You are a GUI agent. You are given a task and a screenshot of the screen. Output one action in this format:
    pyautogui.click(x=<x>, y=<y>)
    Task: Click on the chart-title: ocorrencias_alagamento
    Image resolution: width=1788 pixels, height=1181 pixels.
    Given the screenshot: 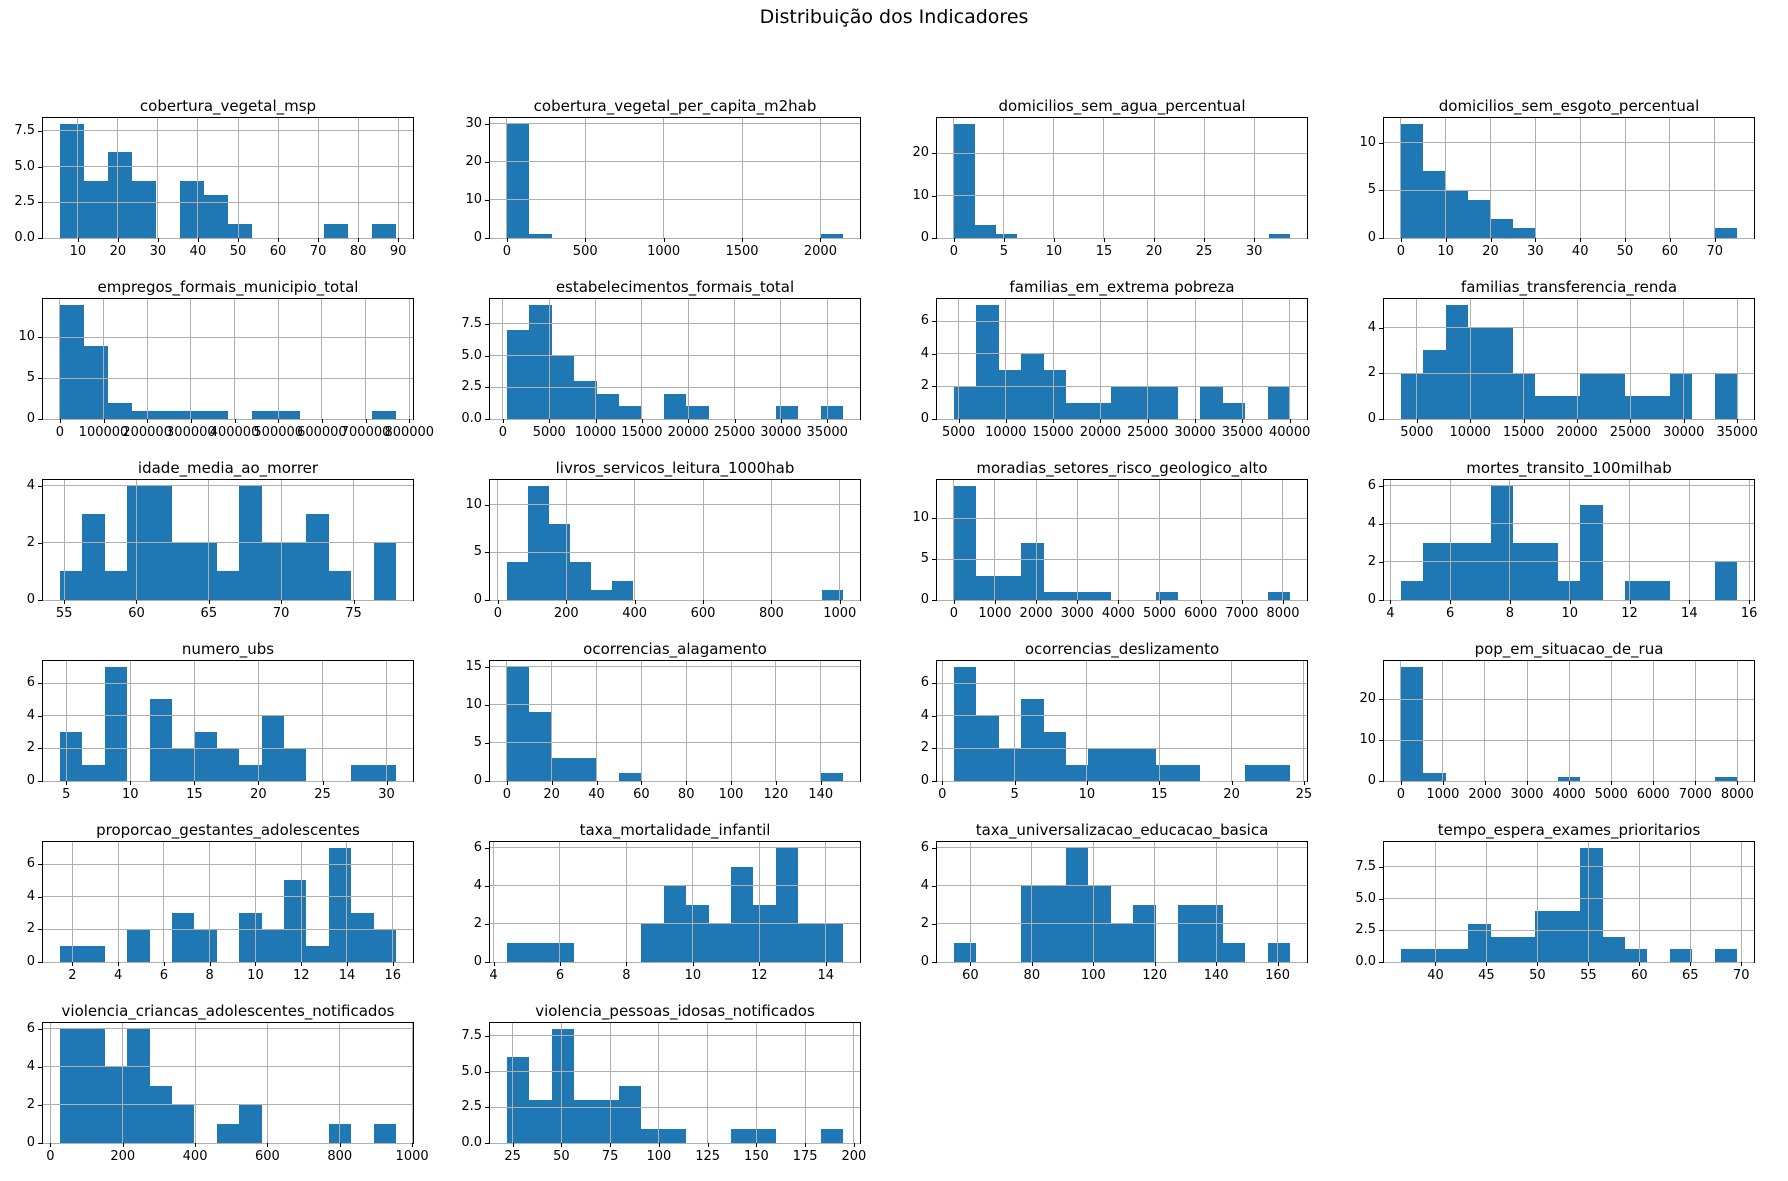 What is the action you would take?
    pyautogui.click(x=675, y=649)
    